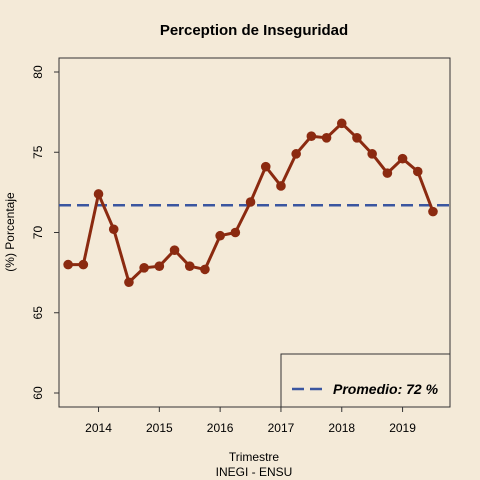 This screenshot has height=480, width=480. What do you see at coordinates (254, 457) in the screenshot?
I see `x-axis-label: Trimestre` at bounding box center [254, 457].